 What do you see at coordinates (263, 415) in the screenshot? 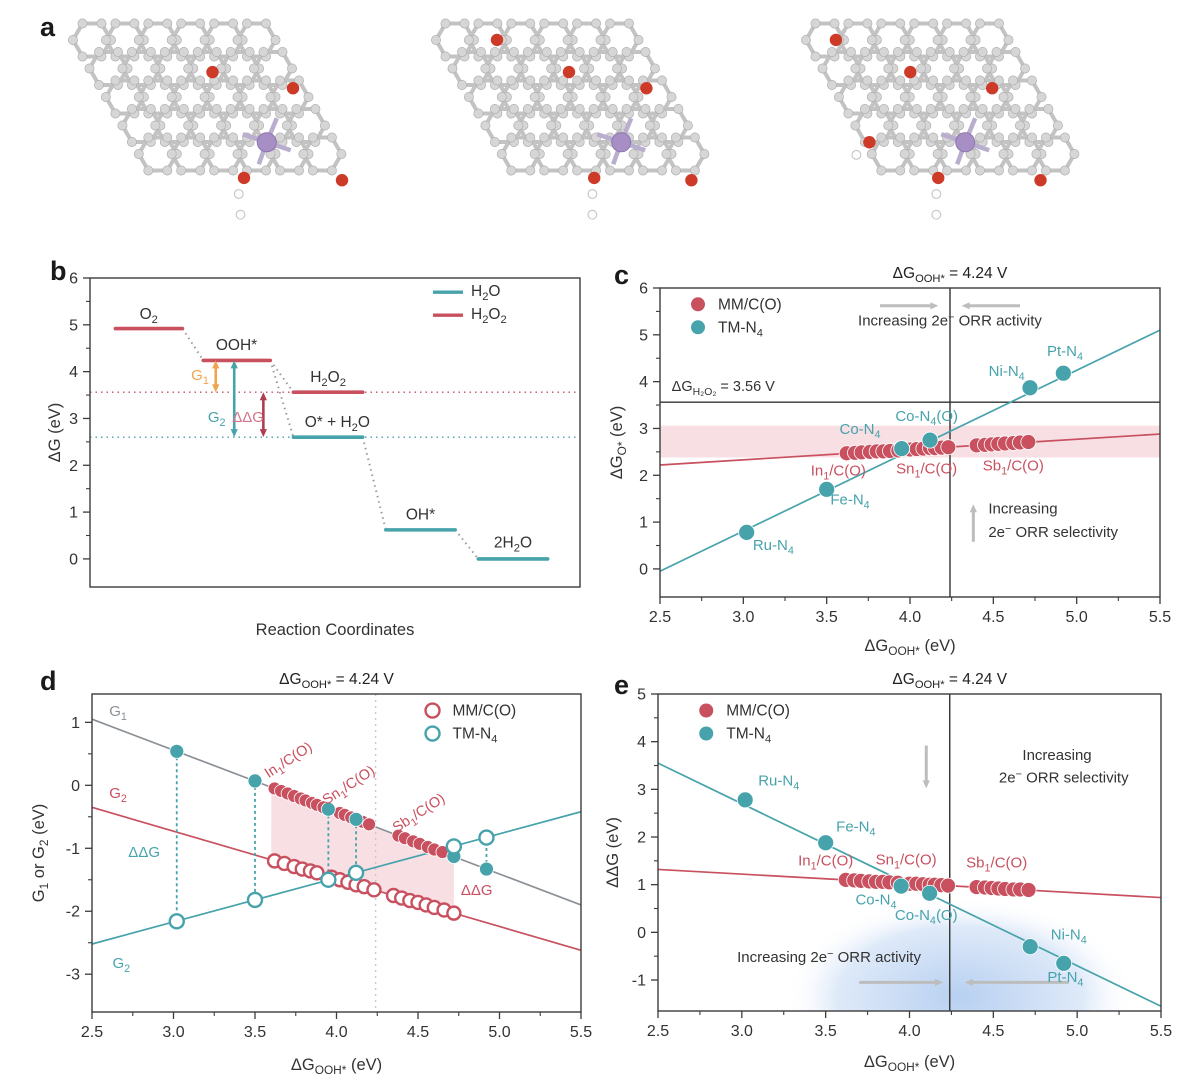
I see `guide-arrow` at bounding box center [263, 415].